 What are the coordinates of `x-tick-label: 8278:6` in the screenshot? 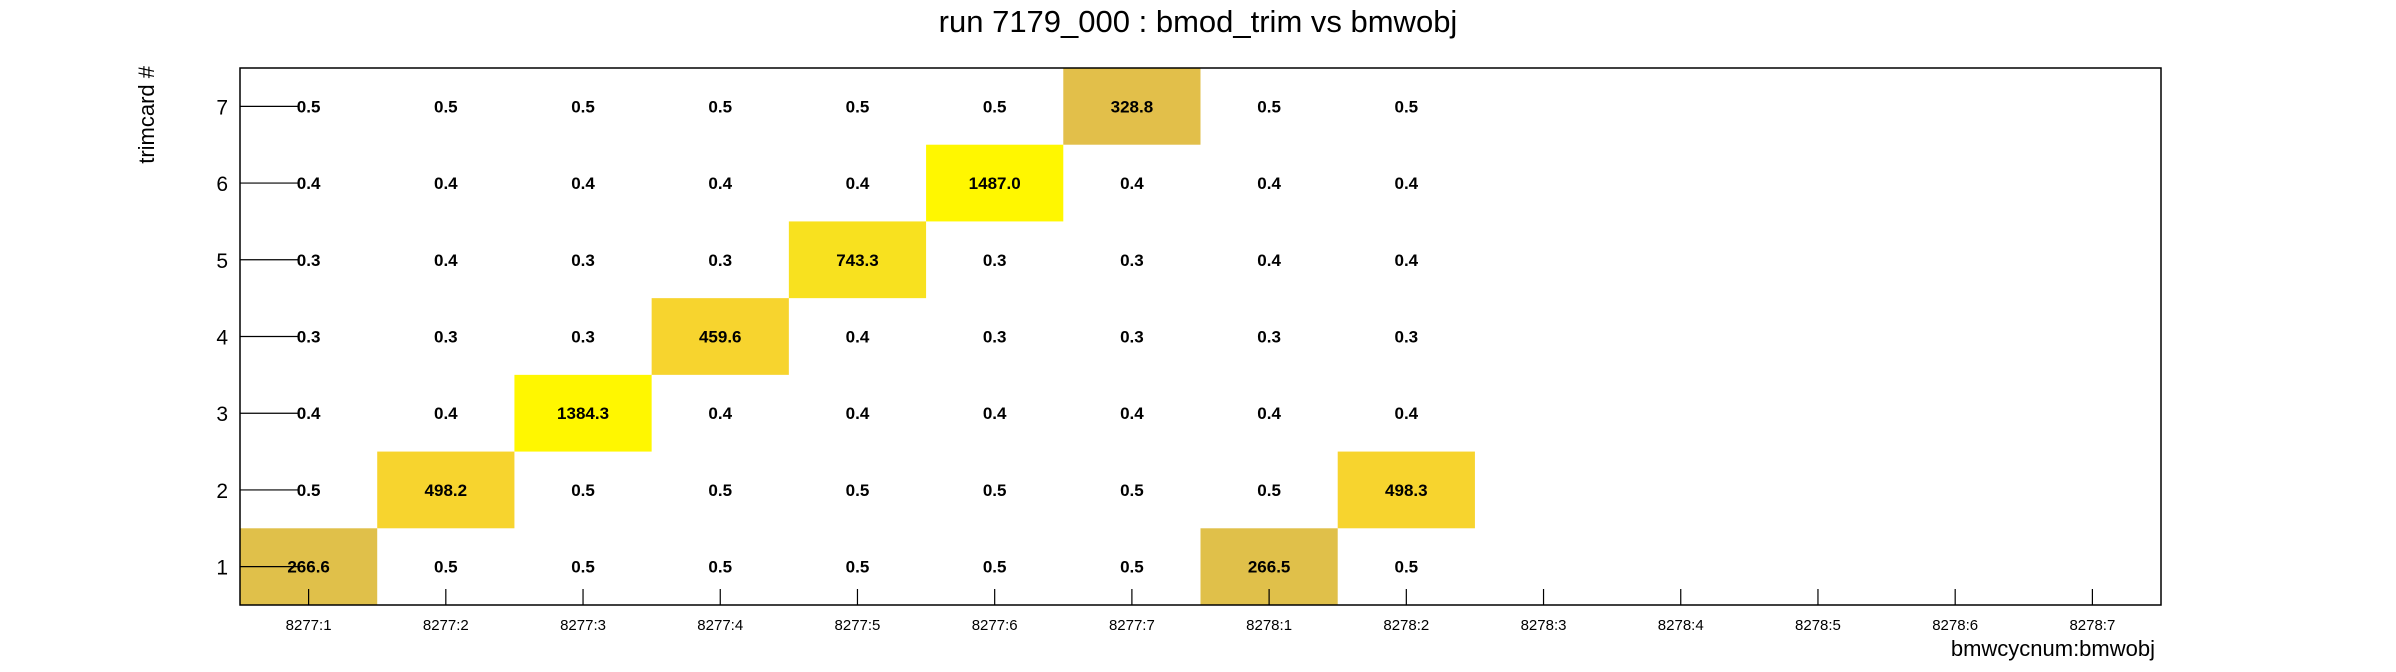 It's located at (1955, 625).